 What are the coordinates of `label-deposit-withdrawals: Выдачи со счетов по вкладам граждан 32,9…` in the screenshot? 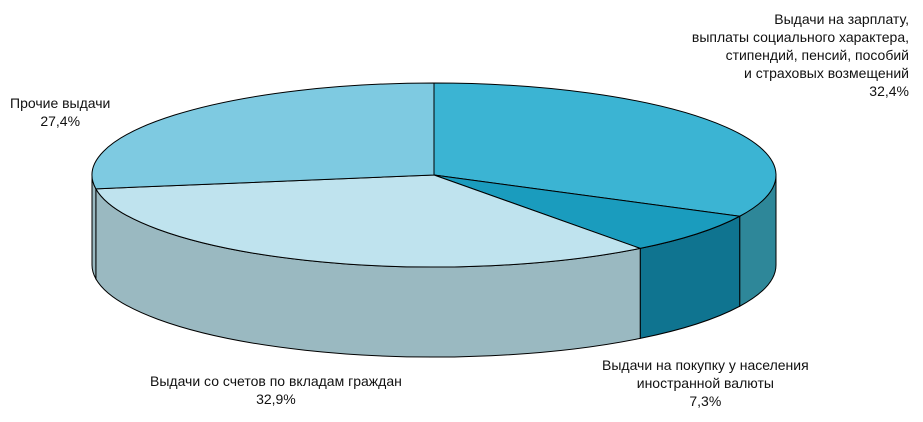 It's located at (276, 390).